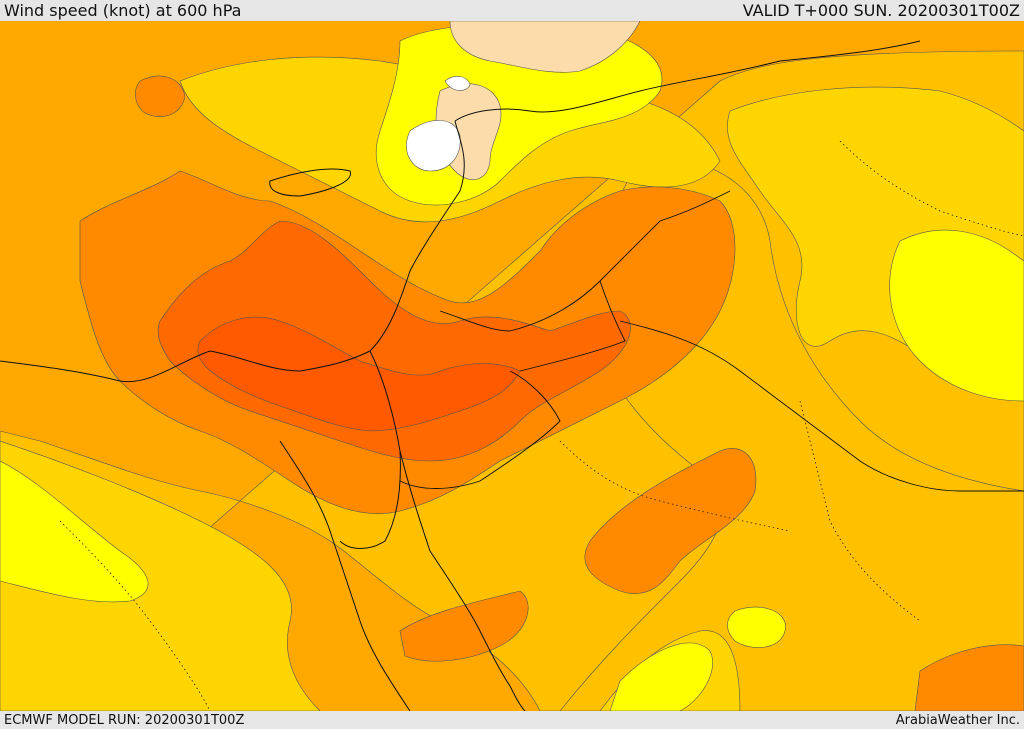 This screenshot has height=729, width=1024. I want to click on field-peach-north, so click(545, 47).